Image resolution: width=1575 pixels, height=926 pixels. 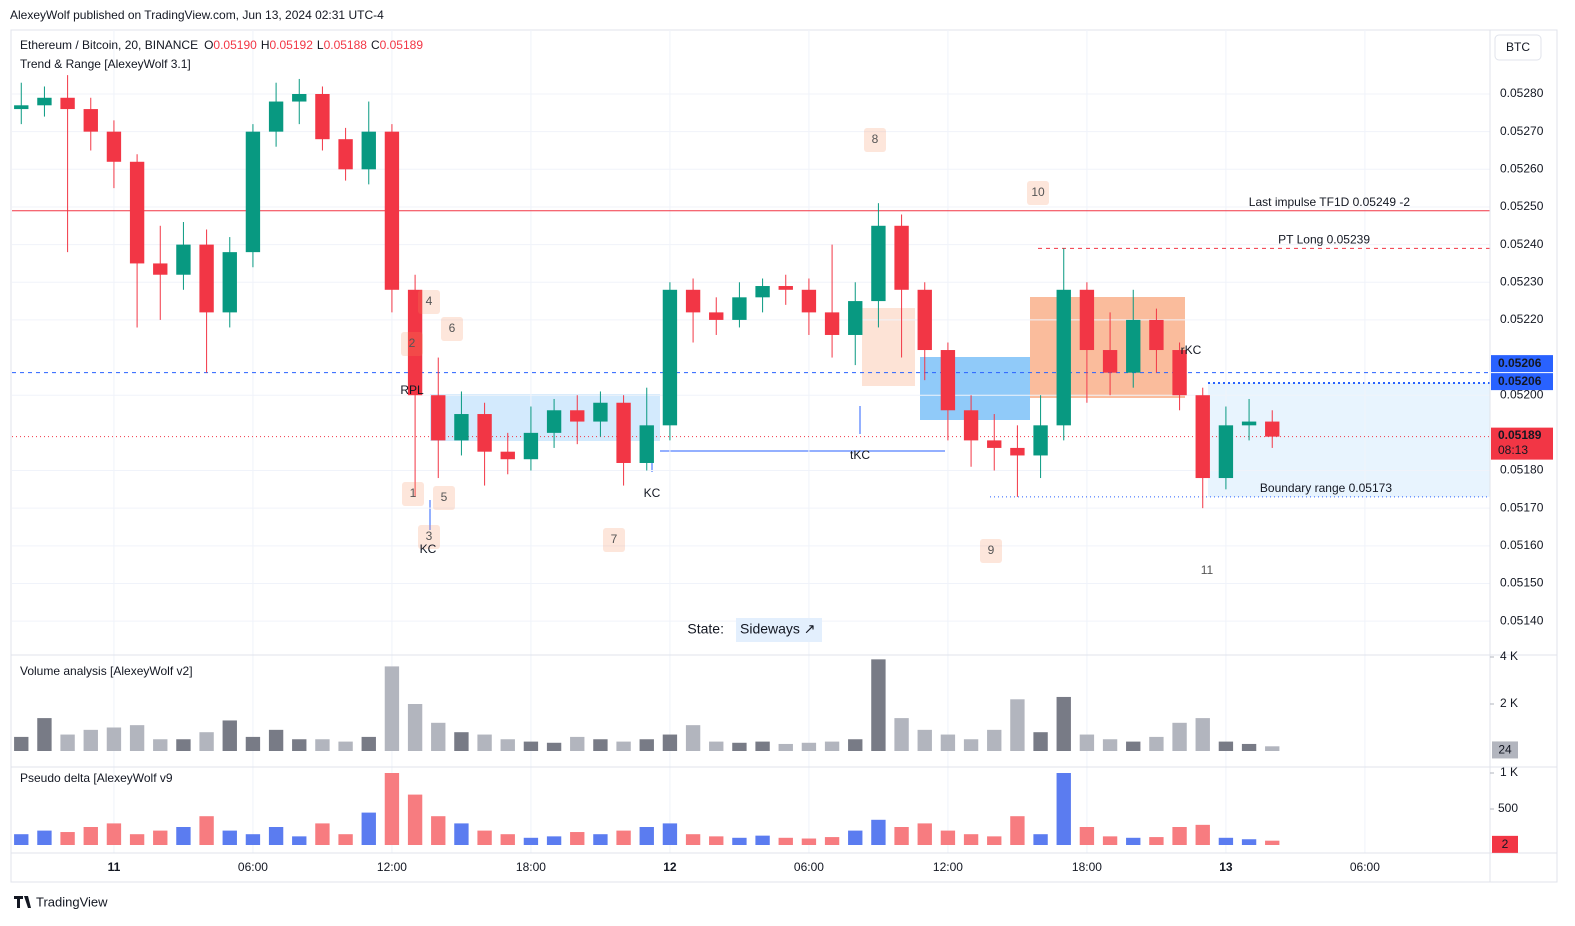 What do you see at coordinates (531, 867) in the screenshot?
I see `x-tick-label: 18:00` at bounding box center [531, 867].